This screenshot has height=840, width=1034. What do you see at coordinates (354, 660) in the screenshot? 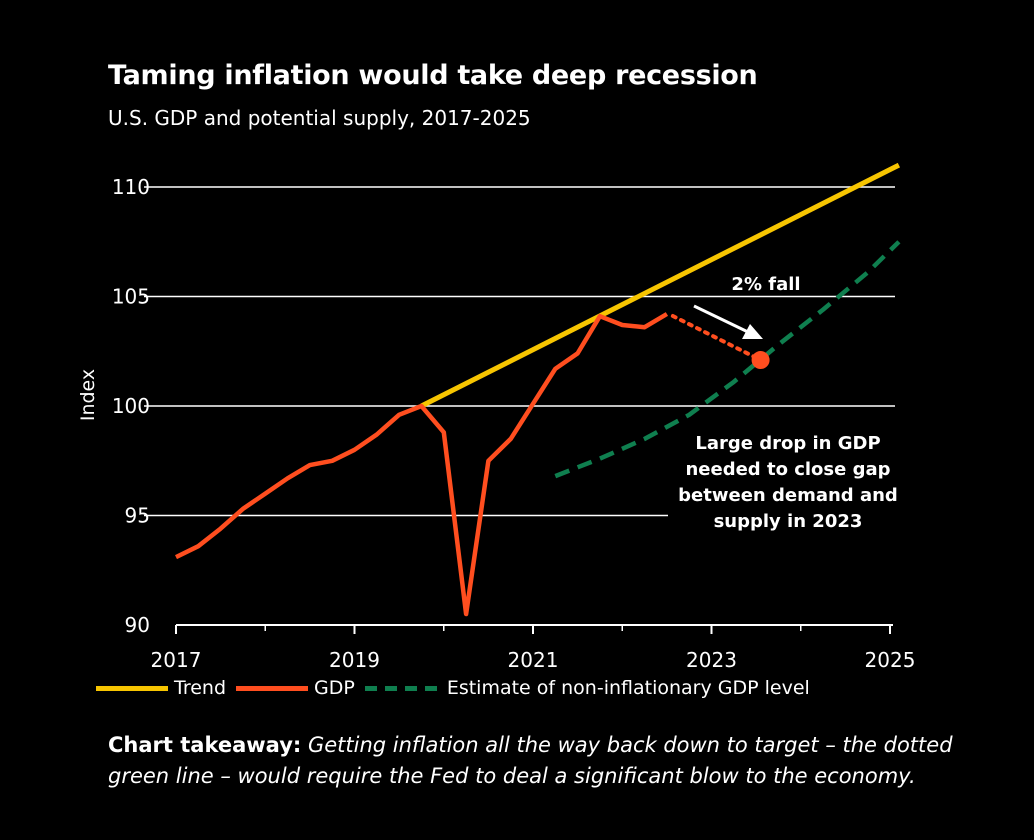
I see `x-tick-label-2019: 2019` at bounding box center [354, 660].